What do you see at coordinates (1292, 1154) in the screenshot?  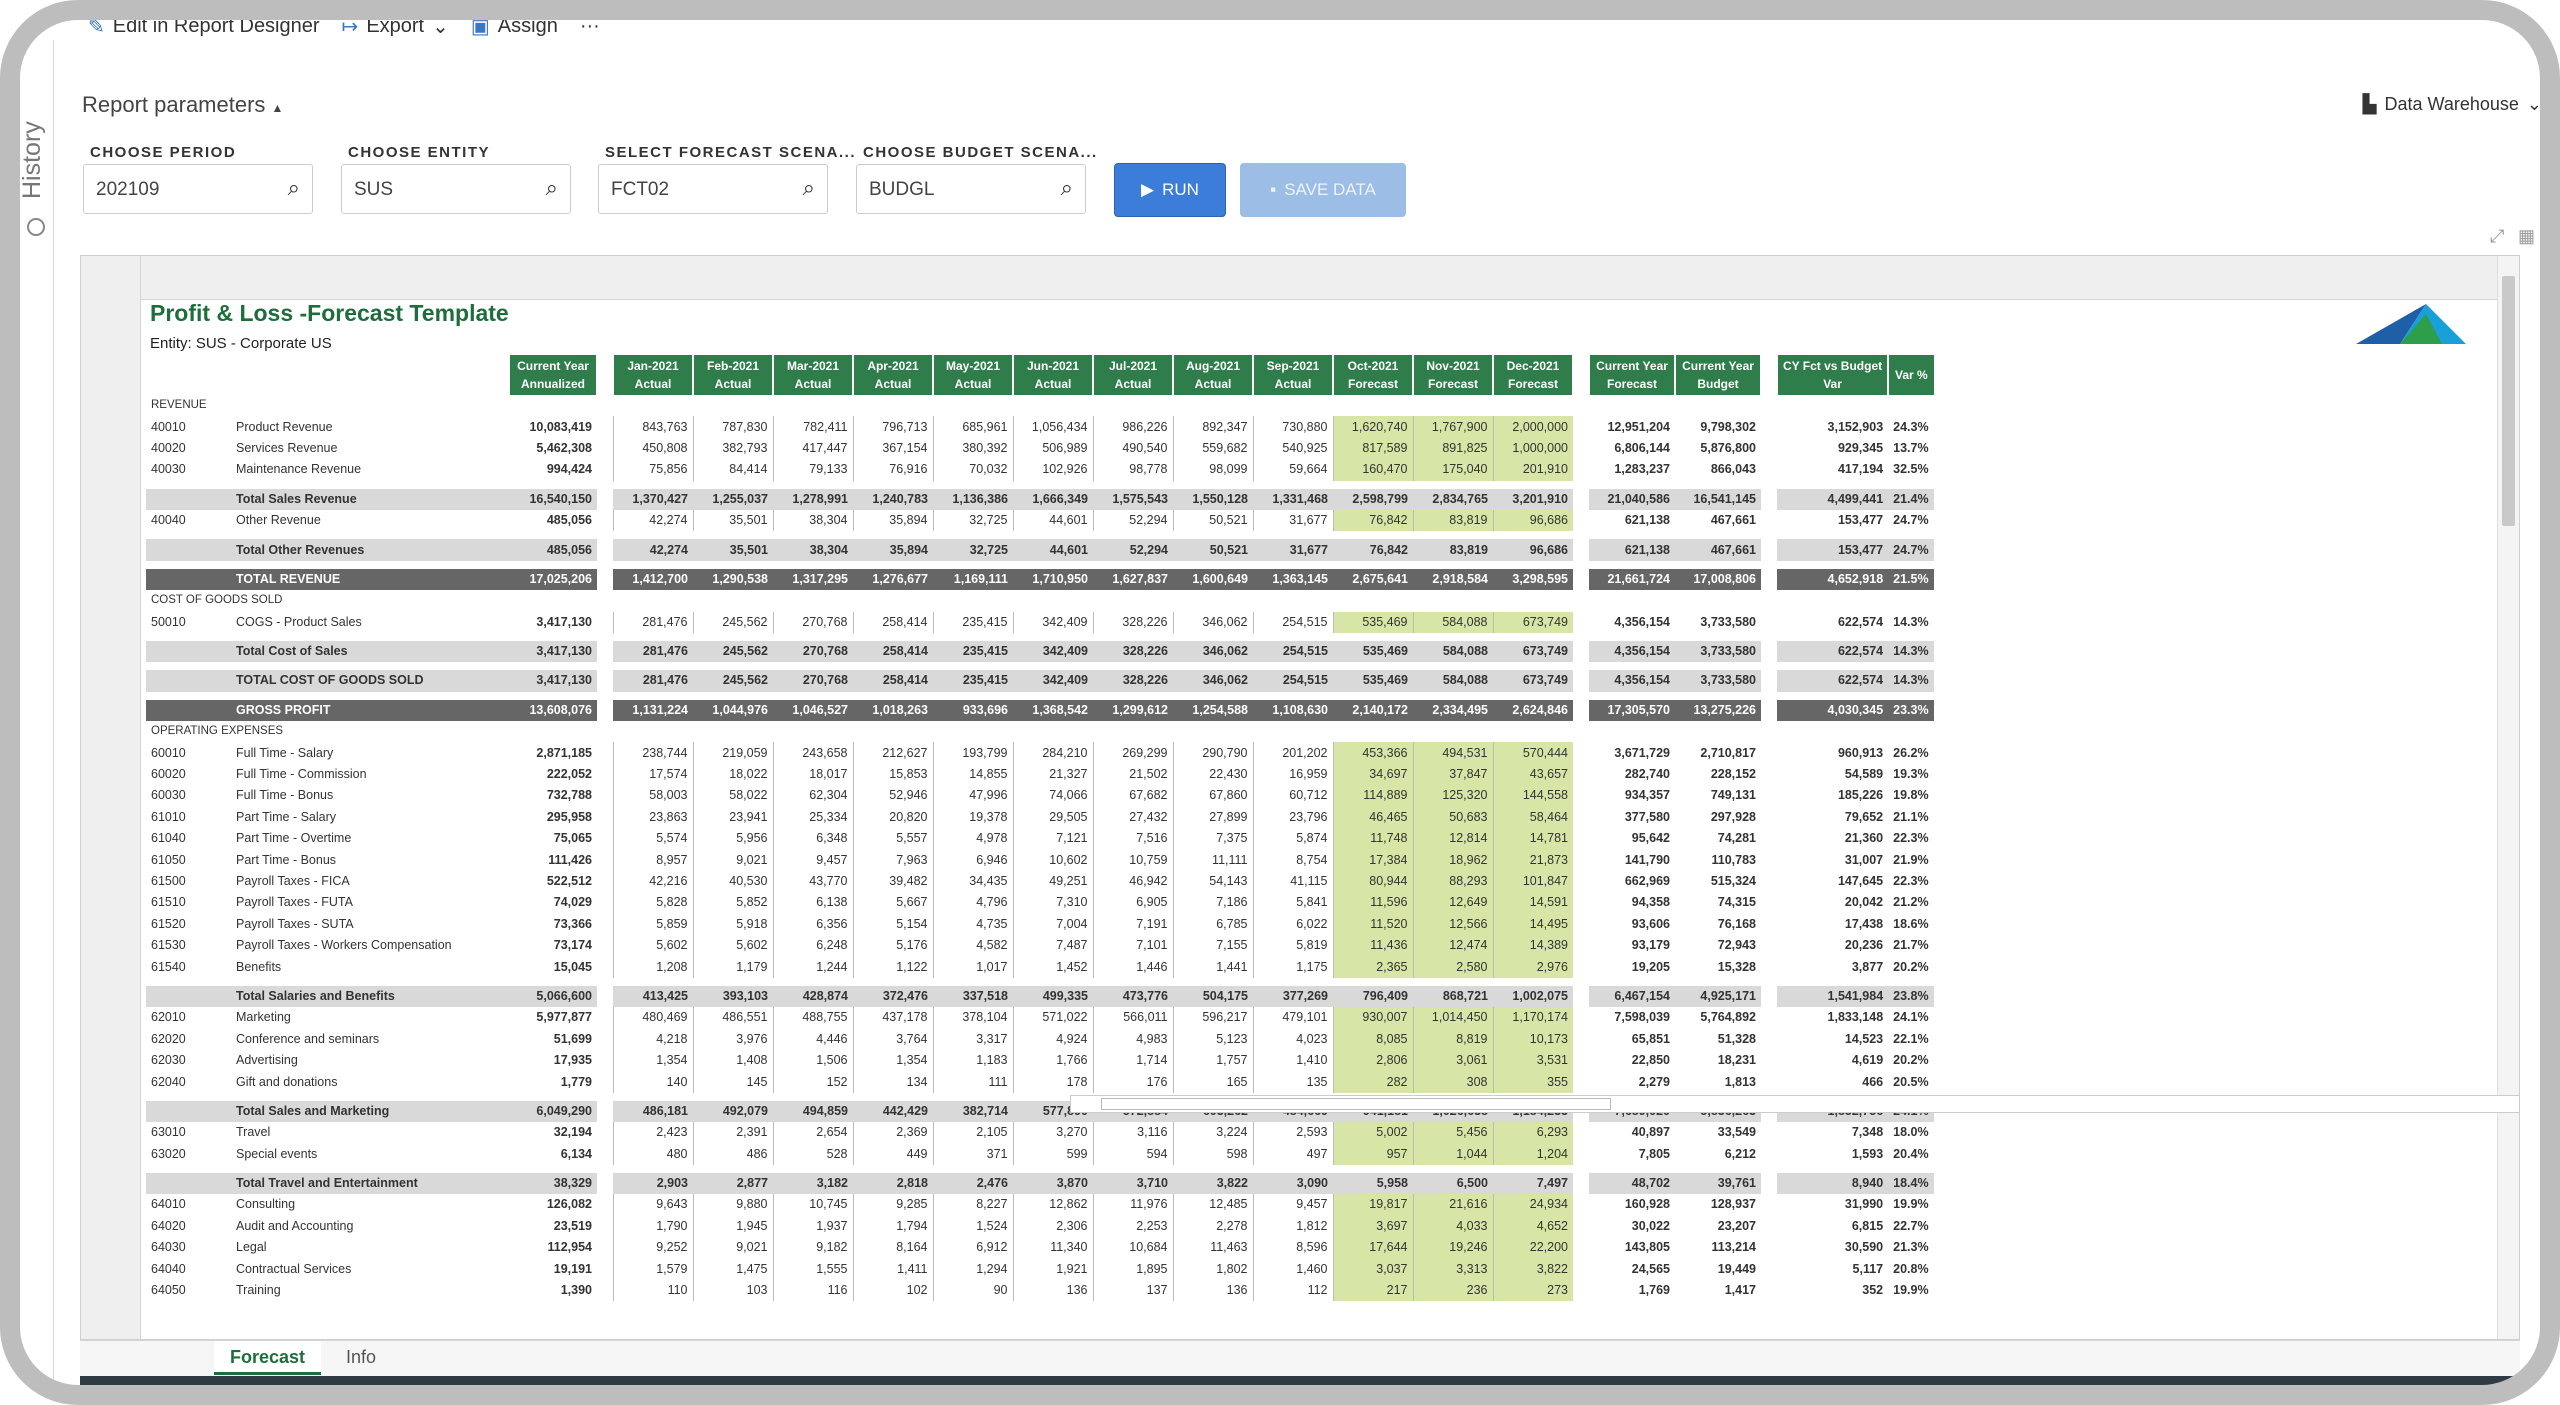 I see `value-cell: 497` at bounding box center [1292, 1154].